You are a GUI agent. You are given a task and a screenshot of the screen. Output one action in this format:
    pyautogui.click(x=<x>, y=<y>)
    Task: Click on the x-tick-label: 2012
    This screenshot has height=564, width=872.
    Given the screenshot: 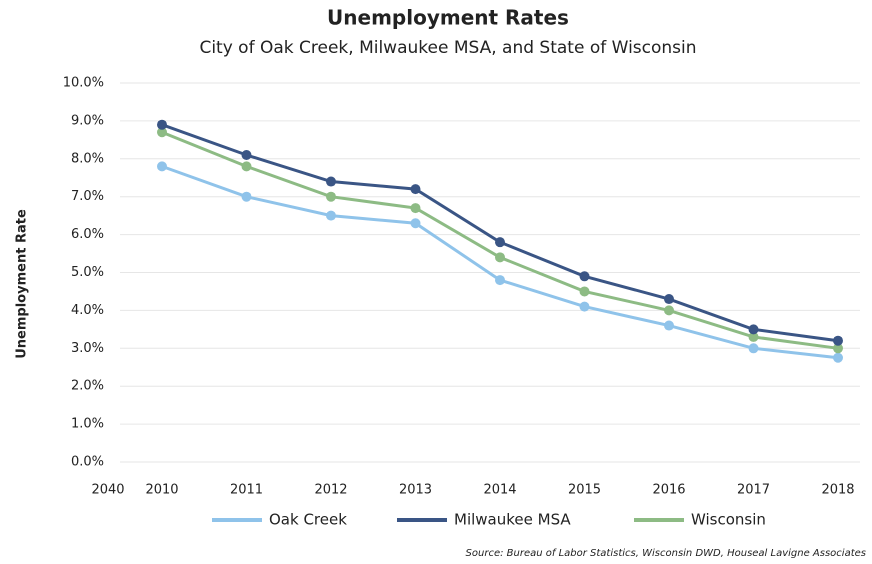 What is the action you would take?
    pyautogui.click(x=330, y=490)
    